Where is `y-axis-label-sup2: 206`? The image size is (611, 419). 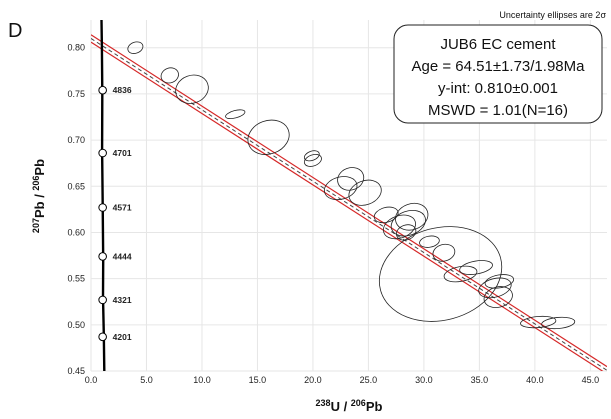 y-axis-label-sup2: 206 is located at coordinates (36, 183).